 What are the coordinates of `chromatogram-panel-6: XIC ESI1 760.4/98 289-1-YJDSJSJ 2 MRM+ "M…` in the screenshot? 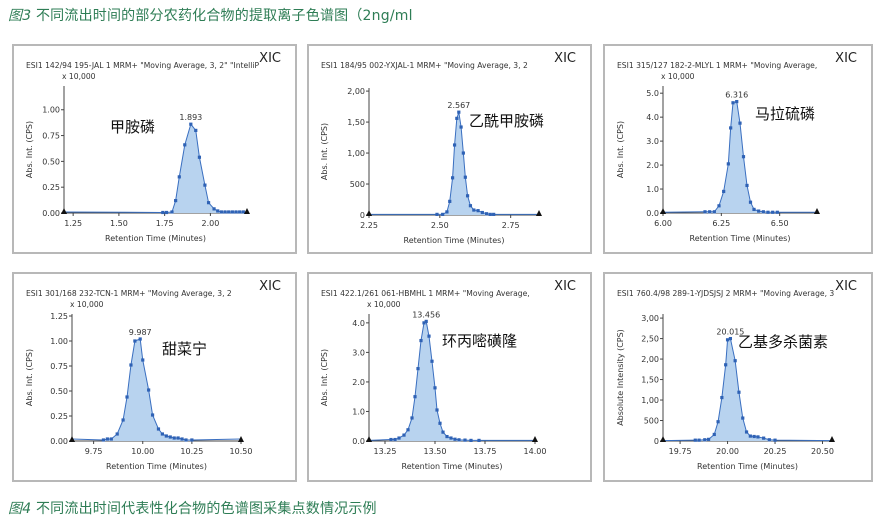 It's located at (738, 377).